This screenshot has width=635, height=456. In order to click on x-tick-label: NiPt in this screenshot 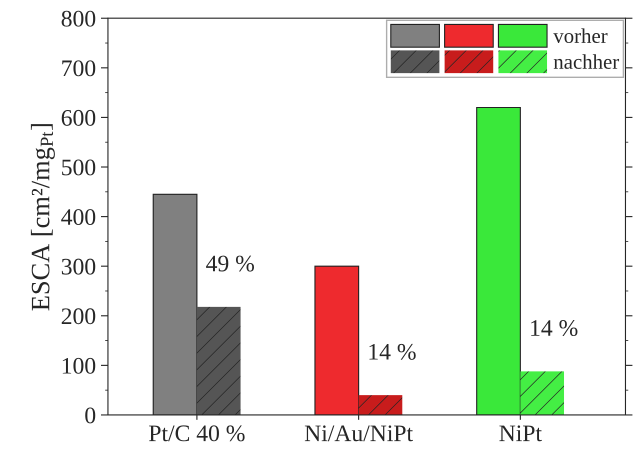, I will do `click(520, 433)`.